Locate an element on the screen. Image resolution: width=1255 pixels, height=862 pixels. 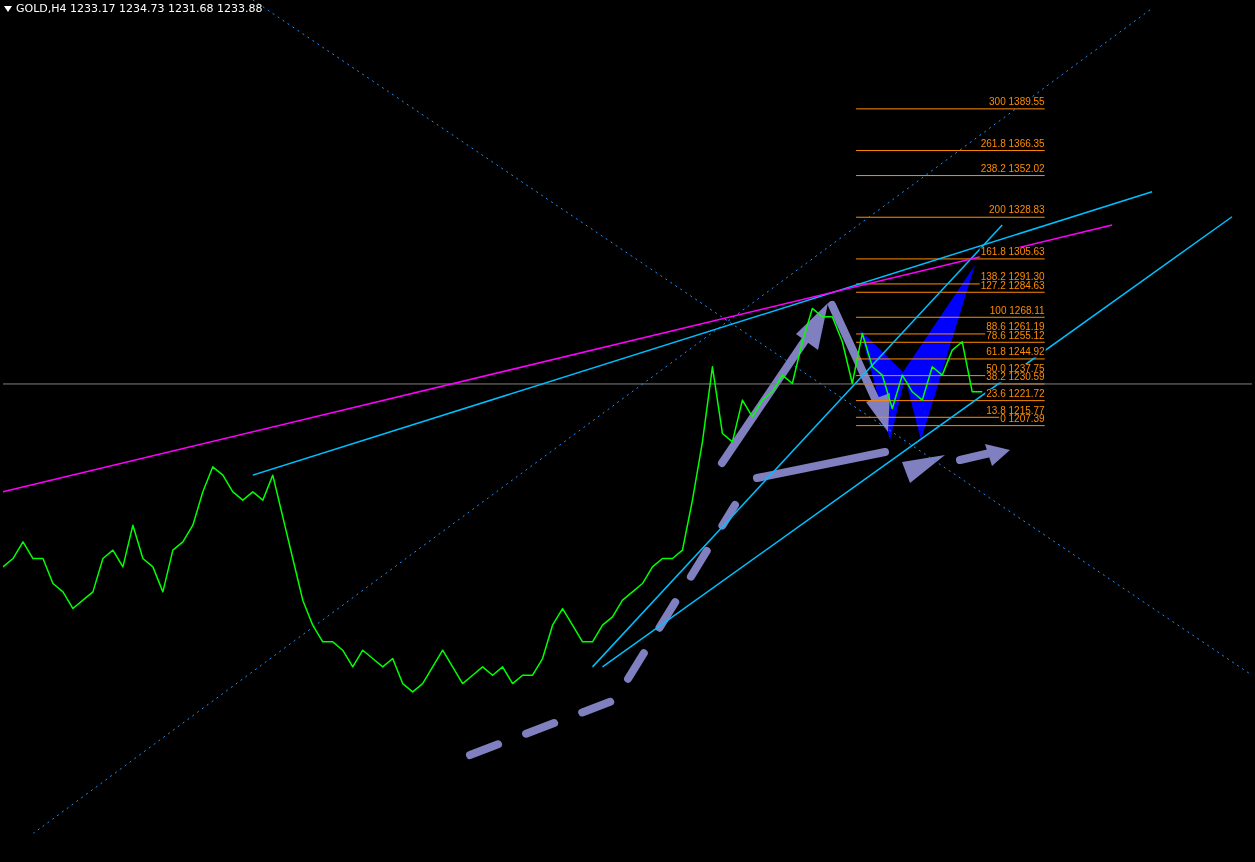
annotation: 127.2 1284.63 is located at coordinates (1013, 285).